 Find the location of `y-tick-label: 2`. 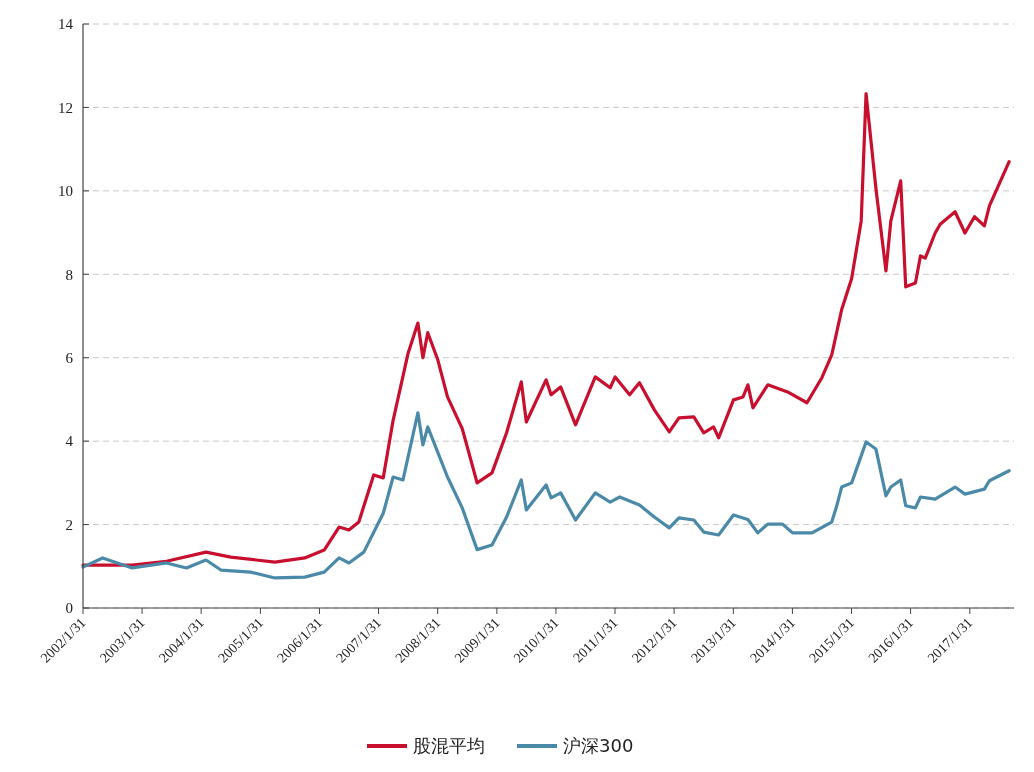

y-tick-label: 2 is located at coordinates (69, 524).